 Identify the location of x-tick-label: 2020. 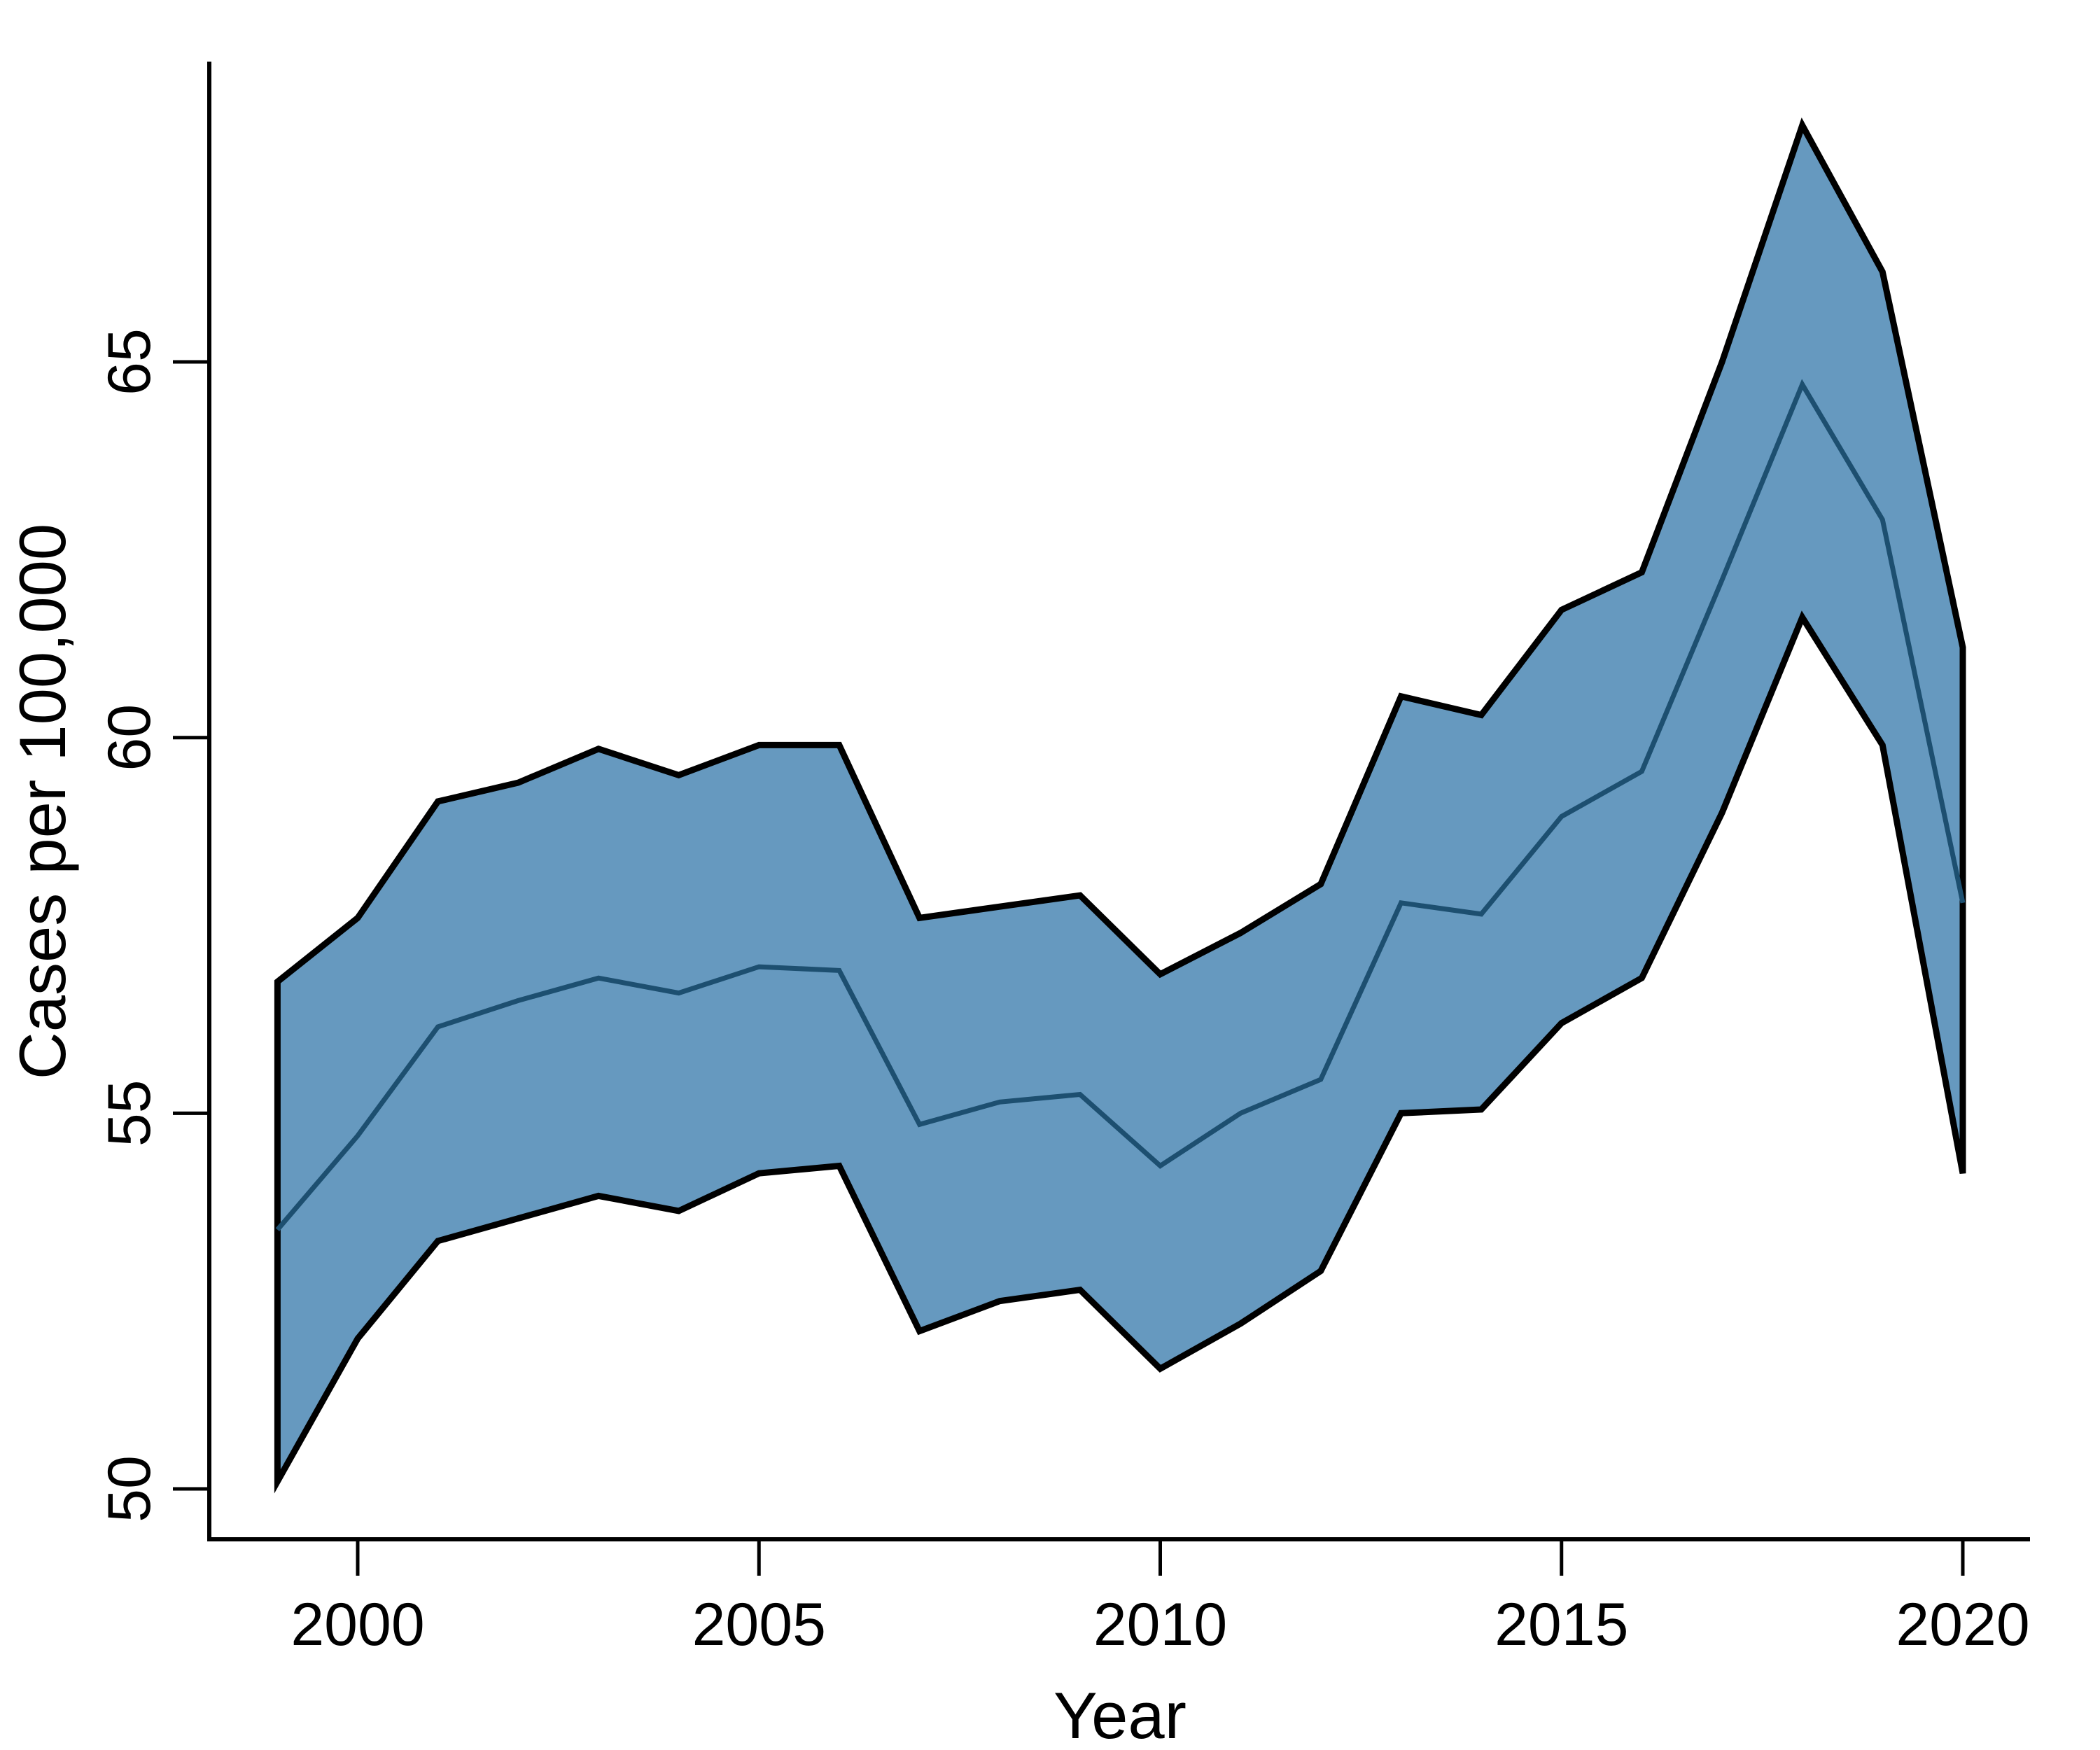
(1962, 1624).